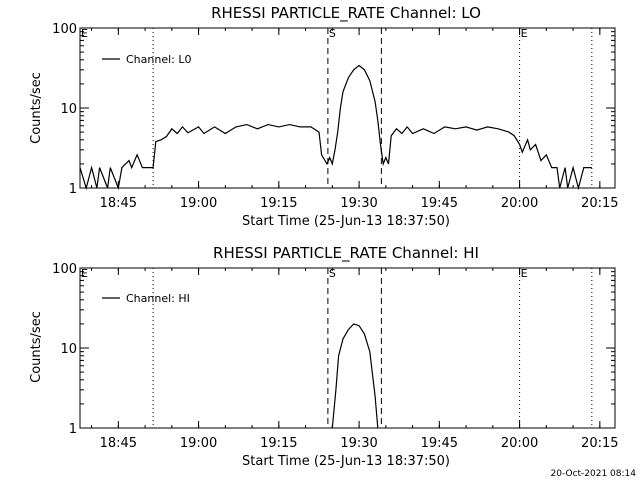 This screenshot has height=480, width=640. What do you see at coordinates (594, 474) in the screenshot?
I see `generation-timestamp: 20-Oct-2021 08:14` at bounding box center [594, 474].